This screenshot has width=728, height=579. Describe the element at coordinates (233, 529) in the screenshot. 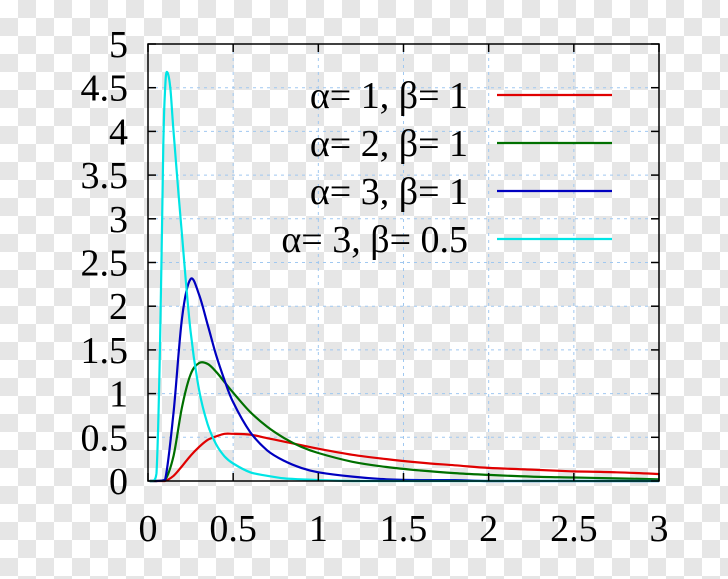

I see `x-tick-label: 0.5` at that location.